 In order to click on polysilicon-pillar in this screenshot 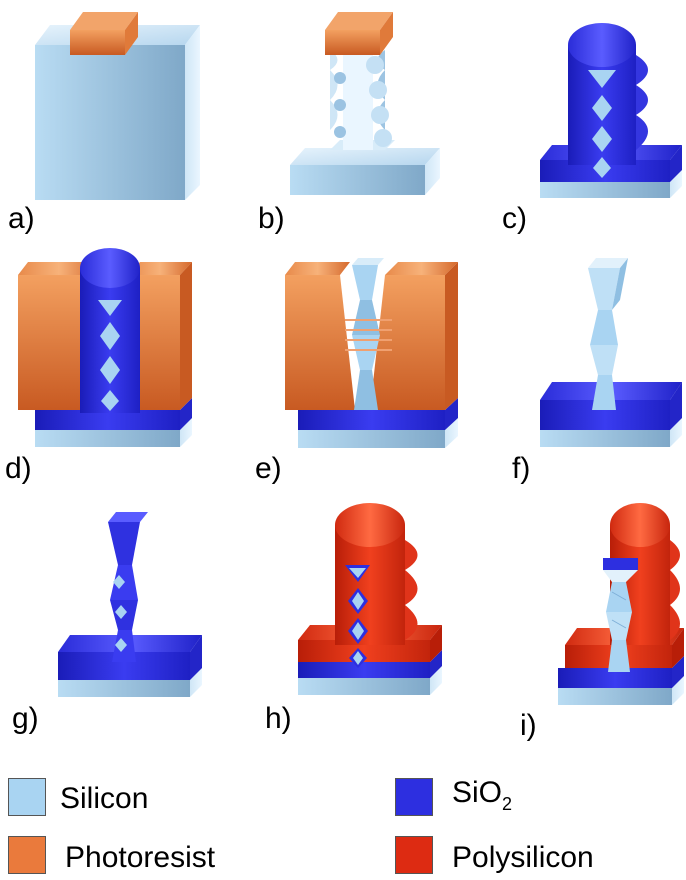, I will do `click(376, 574)`.